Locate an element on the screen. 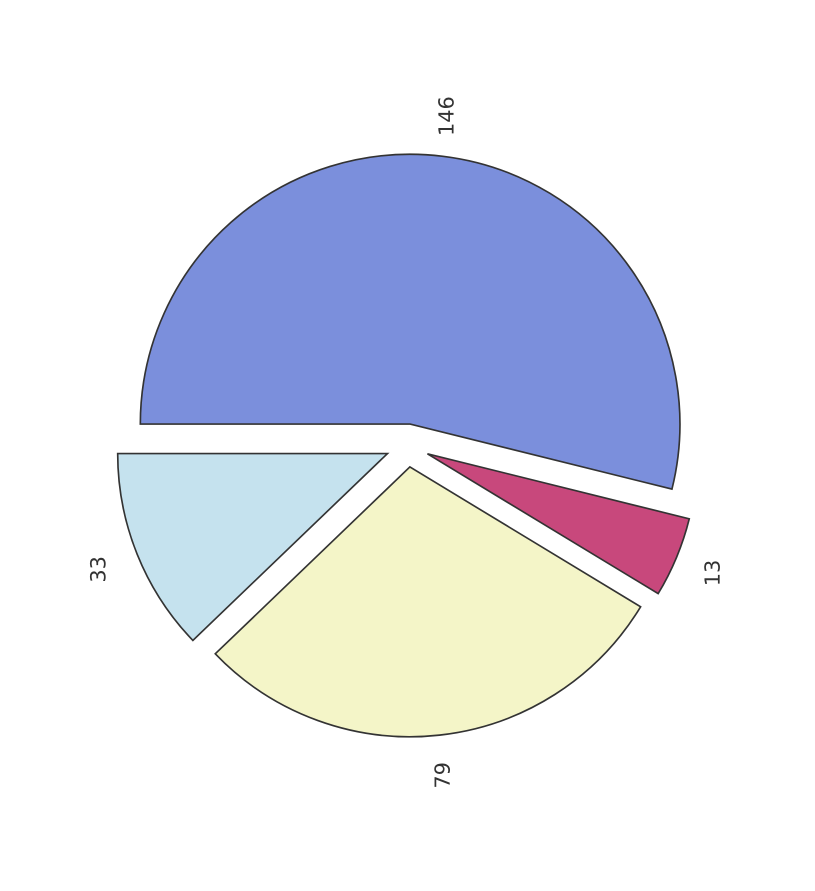 The height and width of the screenshot is (891, 815). data-label: 146 is located at coordinates (446, 116).